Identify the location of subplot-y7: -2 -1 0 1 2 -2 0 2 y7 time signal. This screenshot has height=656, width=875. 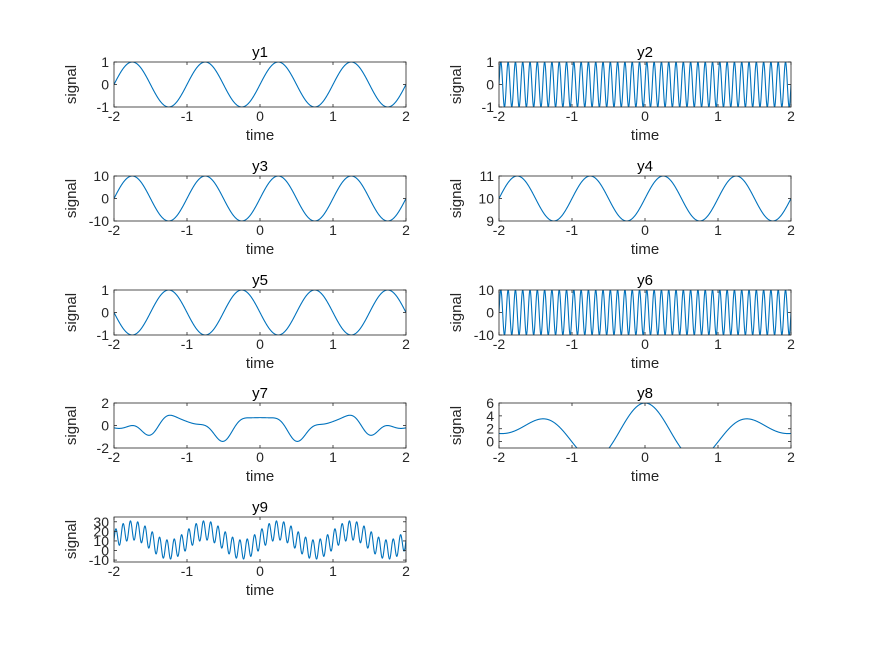
(236, 435).